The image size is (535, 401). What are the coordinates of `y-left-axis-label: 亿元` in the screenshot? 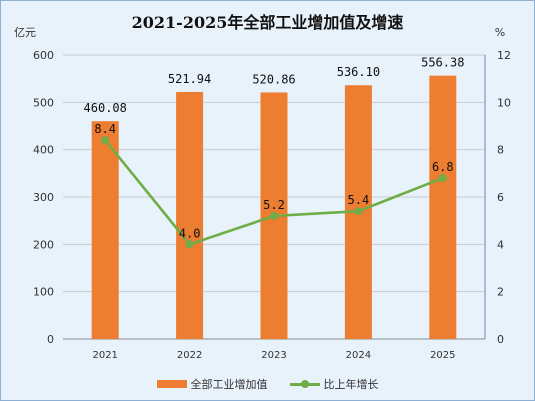 It's located at (25, 32).